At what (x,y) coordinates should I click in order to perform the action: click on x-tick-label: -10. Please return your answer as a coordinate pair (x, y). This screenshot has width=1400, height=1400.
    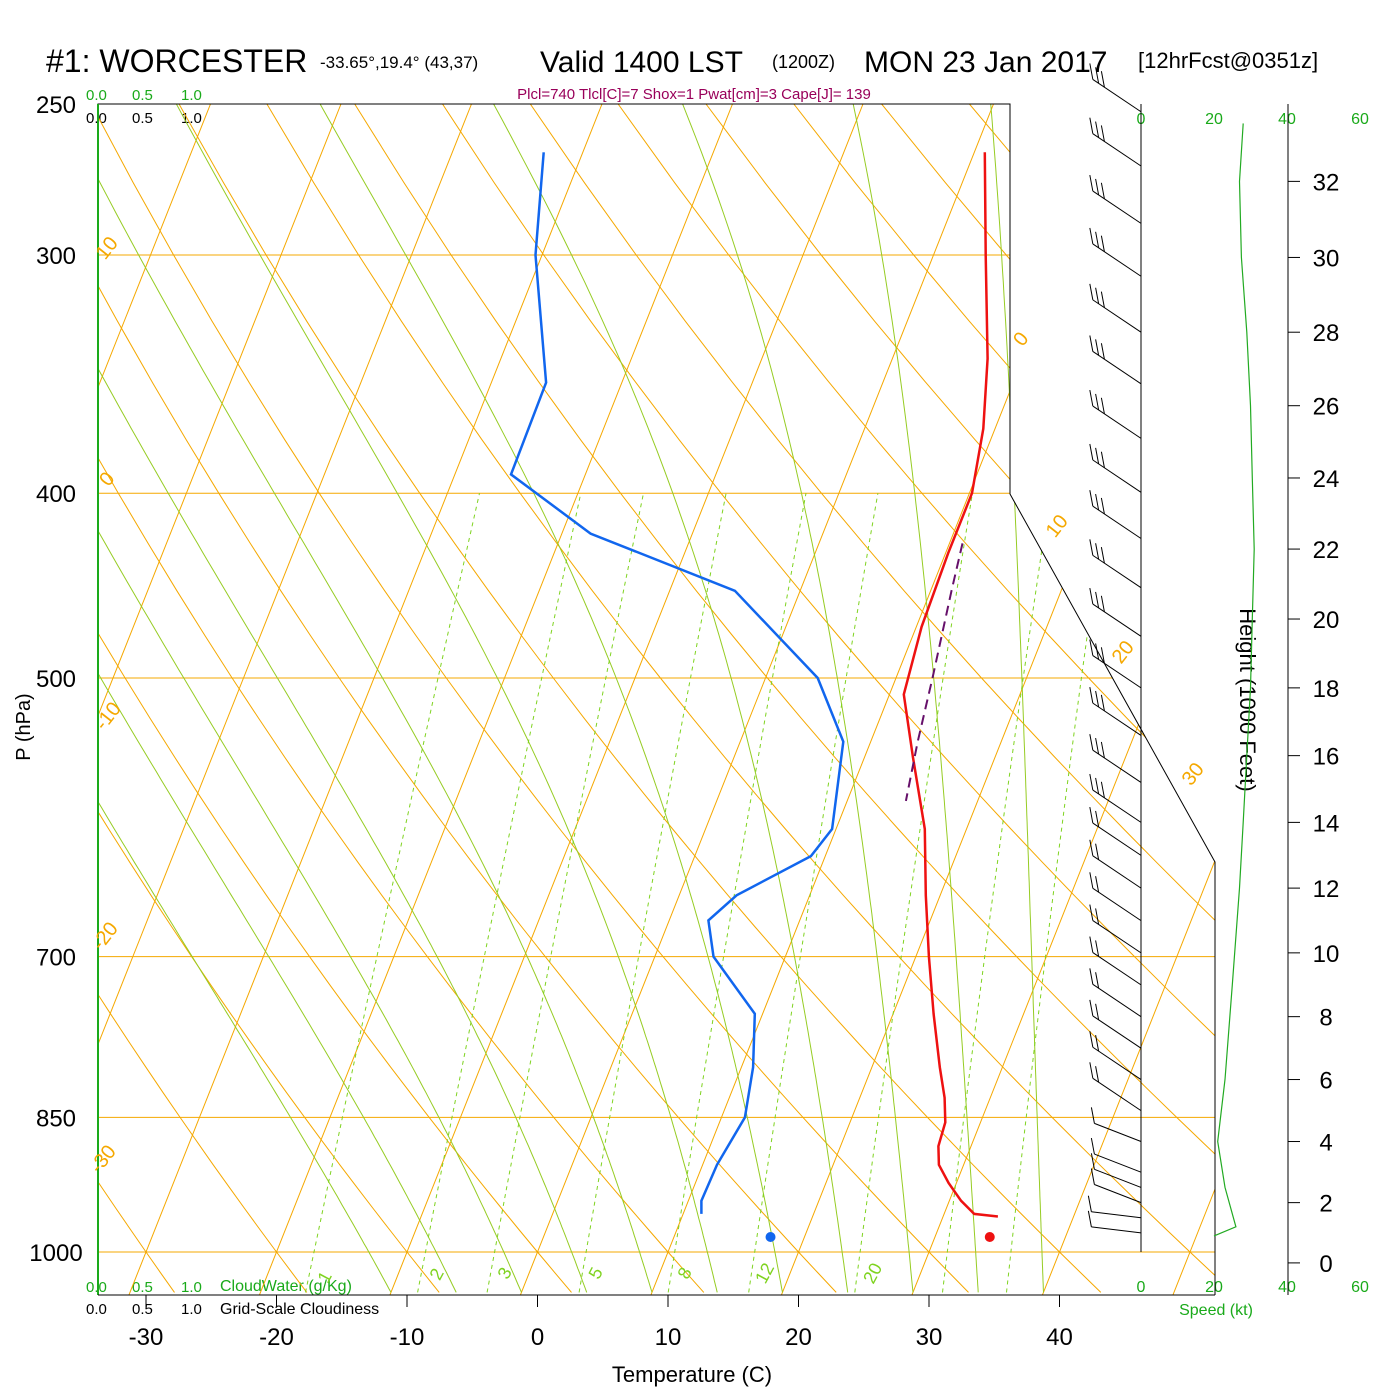
    Looking at the image, I should click on (407, 1337).